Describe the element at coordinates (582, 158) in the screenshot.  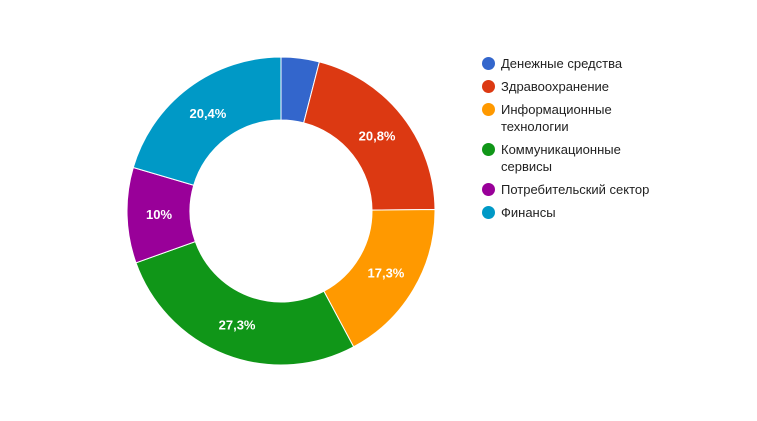
I see `legend-item: Коммуникационные сервисы` at that location.